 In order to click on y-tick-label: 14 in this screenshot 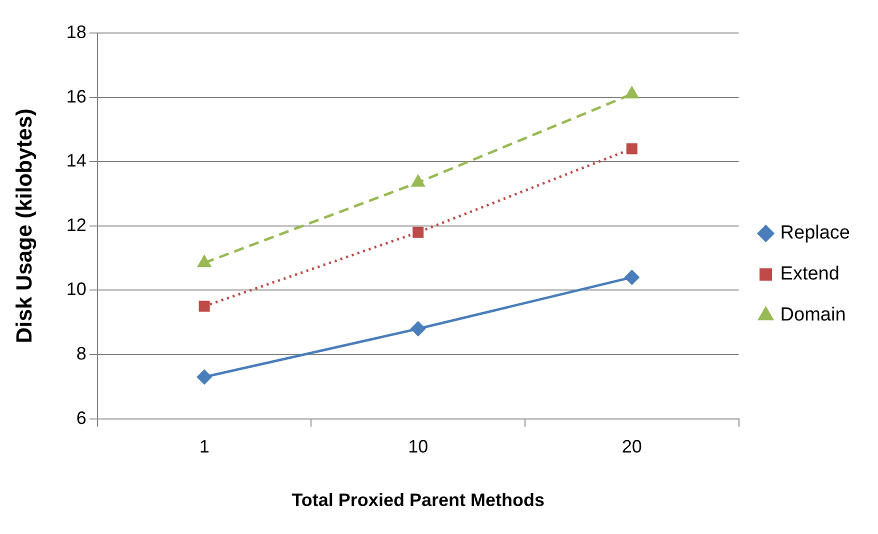, I will do `click(76, 160)`.